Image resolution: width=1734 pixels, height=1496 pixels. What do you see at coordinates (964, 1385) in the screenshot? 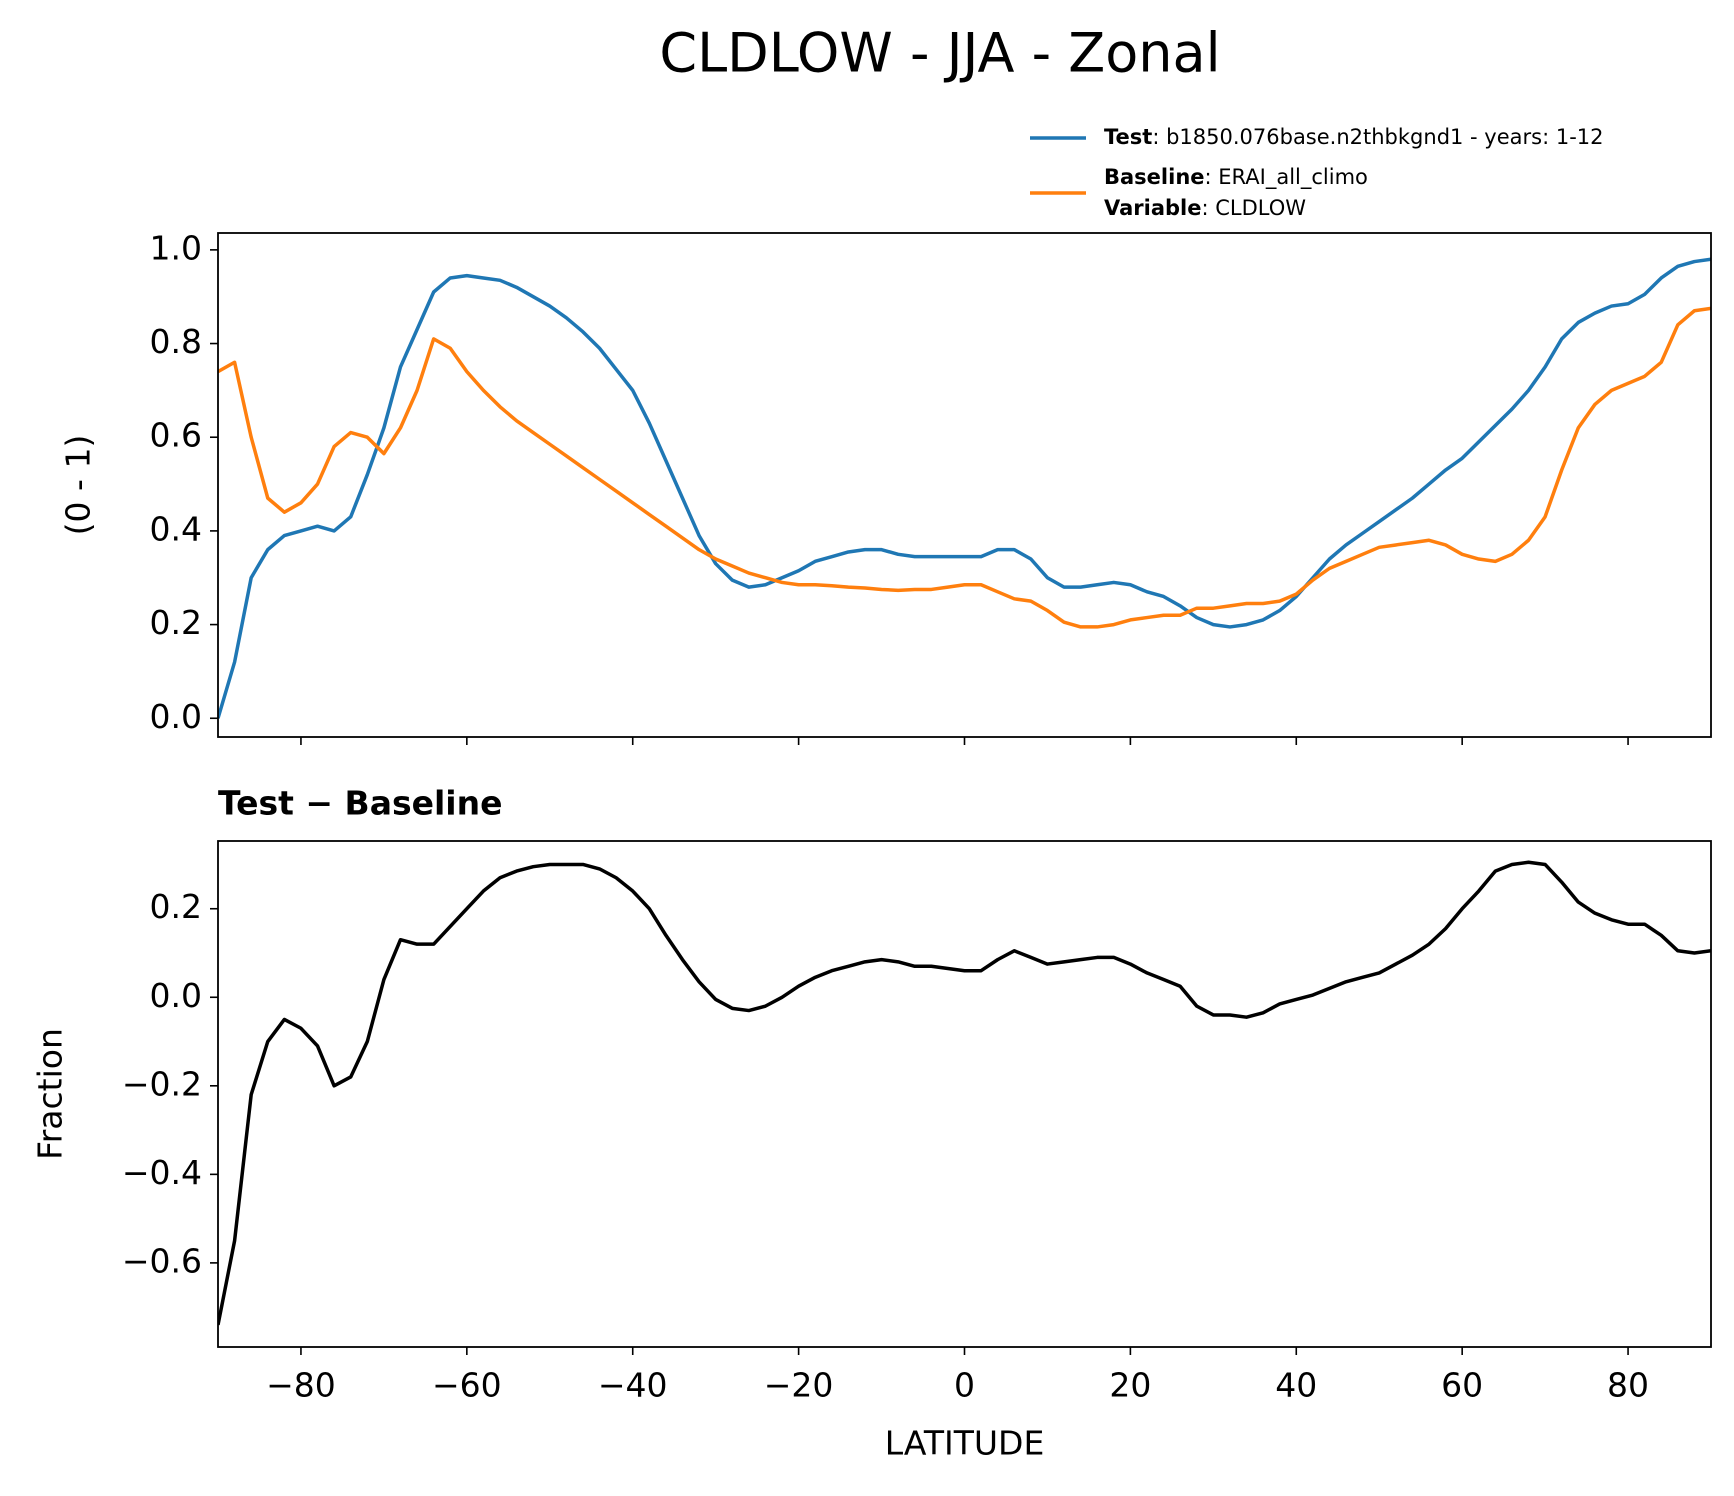
I see `x-tick-label: 0` at bounding box center [964, 1385].